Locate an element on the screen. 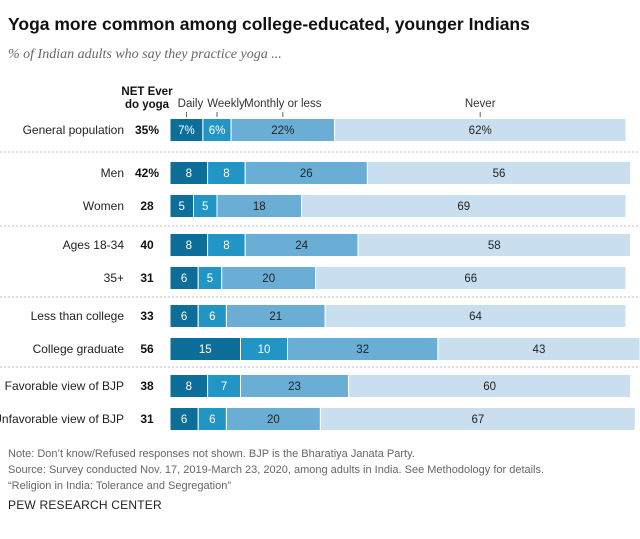 Image resolution: width=640 pixels, height=539 pixels. bar-value-label: 32 is located at coordinates (362, 350).